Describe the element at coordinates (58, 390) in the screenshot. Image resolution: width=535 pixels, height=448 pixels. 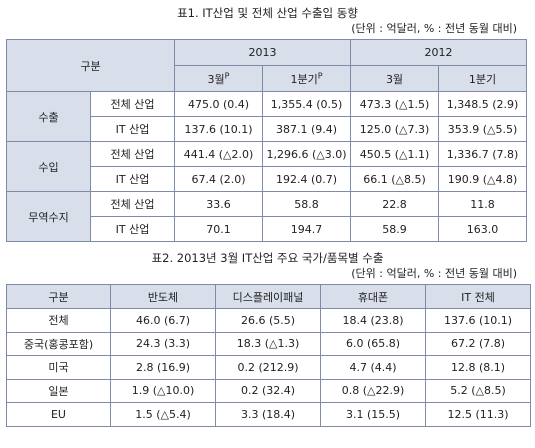
I see `row-label: 일본` at that location.